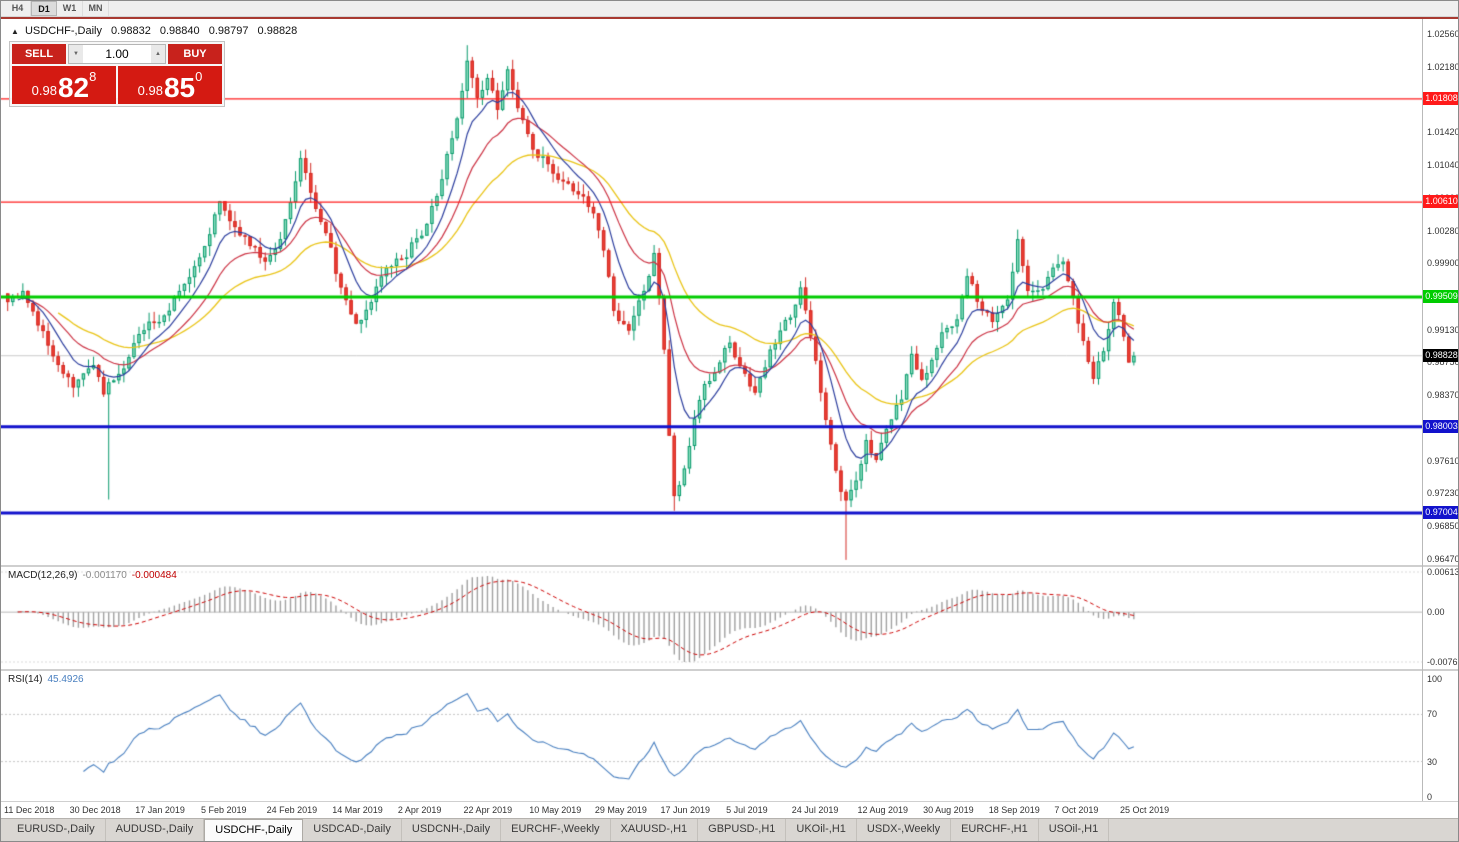 Image resolution: width=1459 pixels, height=842 pixels. I want to click on date-axis-label: 17 Jan 2019, so click(160, 810).